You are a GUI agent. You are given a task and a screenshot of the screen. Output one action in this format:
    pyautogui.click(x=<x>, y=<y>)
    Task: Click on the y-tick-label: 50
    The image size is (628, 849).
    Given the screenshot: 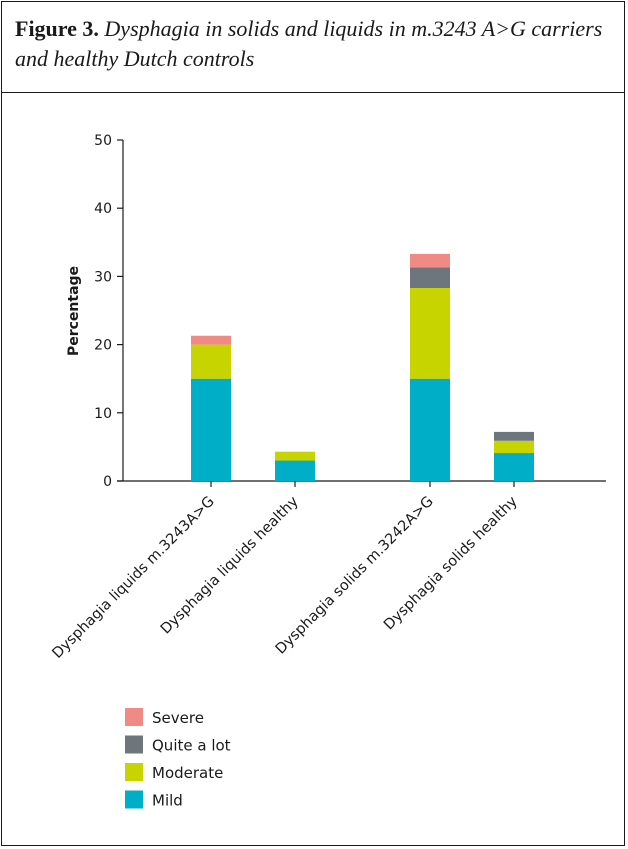 What is the action you would take?
    pyautogui.click(x=103, y=141)
    